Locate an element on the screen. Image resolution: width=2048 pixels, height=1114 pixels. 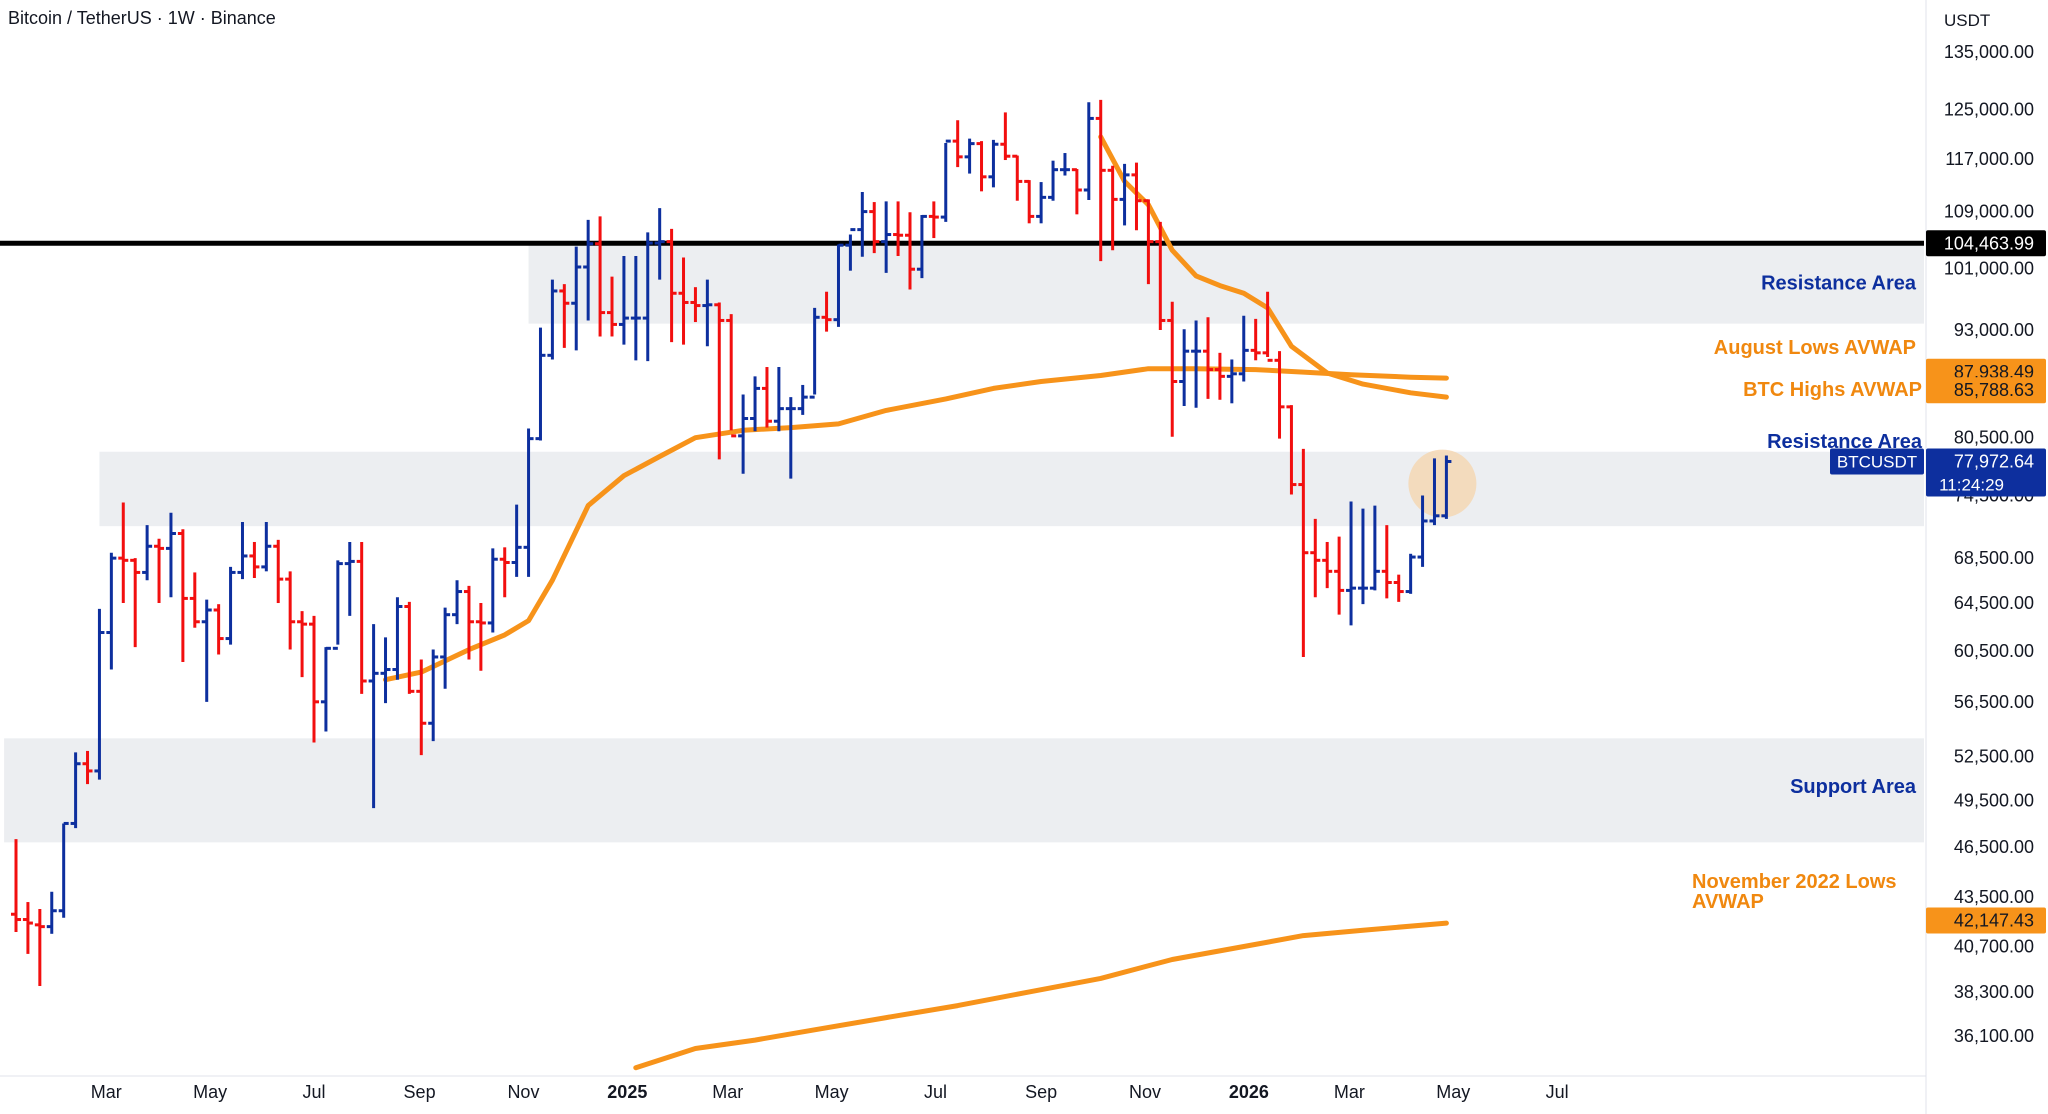
avwap-badge: 85,788.63 is located at coordinates (1986, 390).